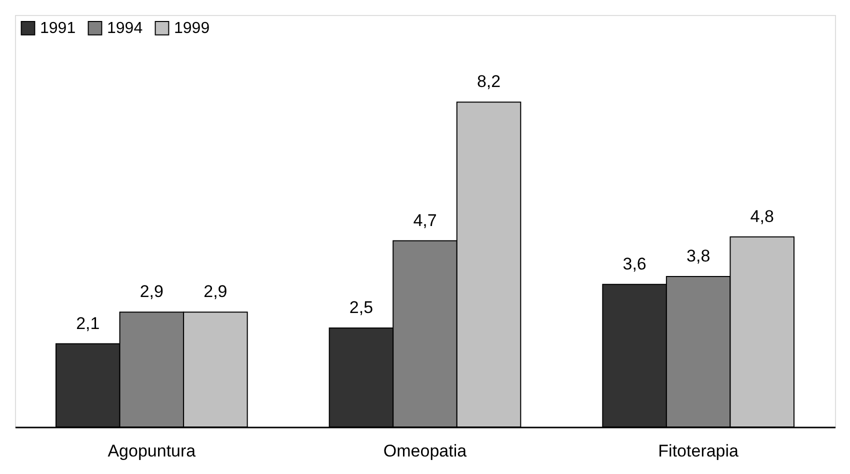  I want to click on data-label: 3,6, so click(634, 264).